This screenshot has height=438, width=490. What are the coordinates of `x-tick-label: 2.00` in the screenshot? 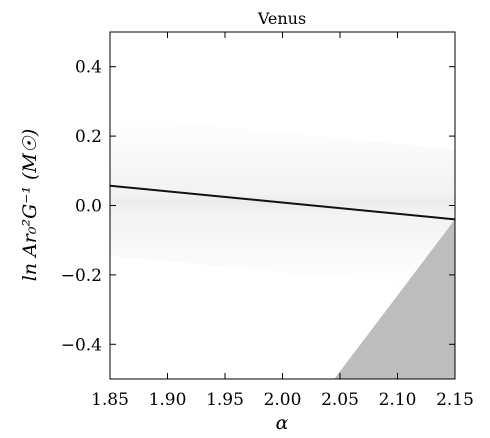 It's located at (283, 400).